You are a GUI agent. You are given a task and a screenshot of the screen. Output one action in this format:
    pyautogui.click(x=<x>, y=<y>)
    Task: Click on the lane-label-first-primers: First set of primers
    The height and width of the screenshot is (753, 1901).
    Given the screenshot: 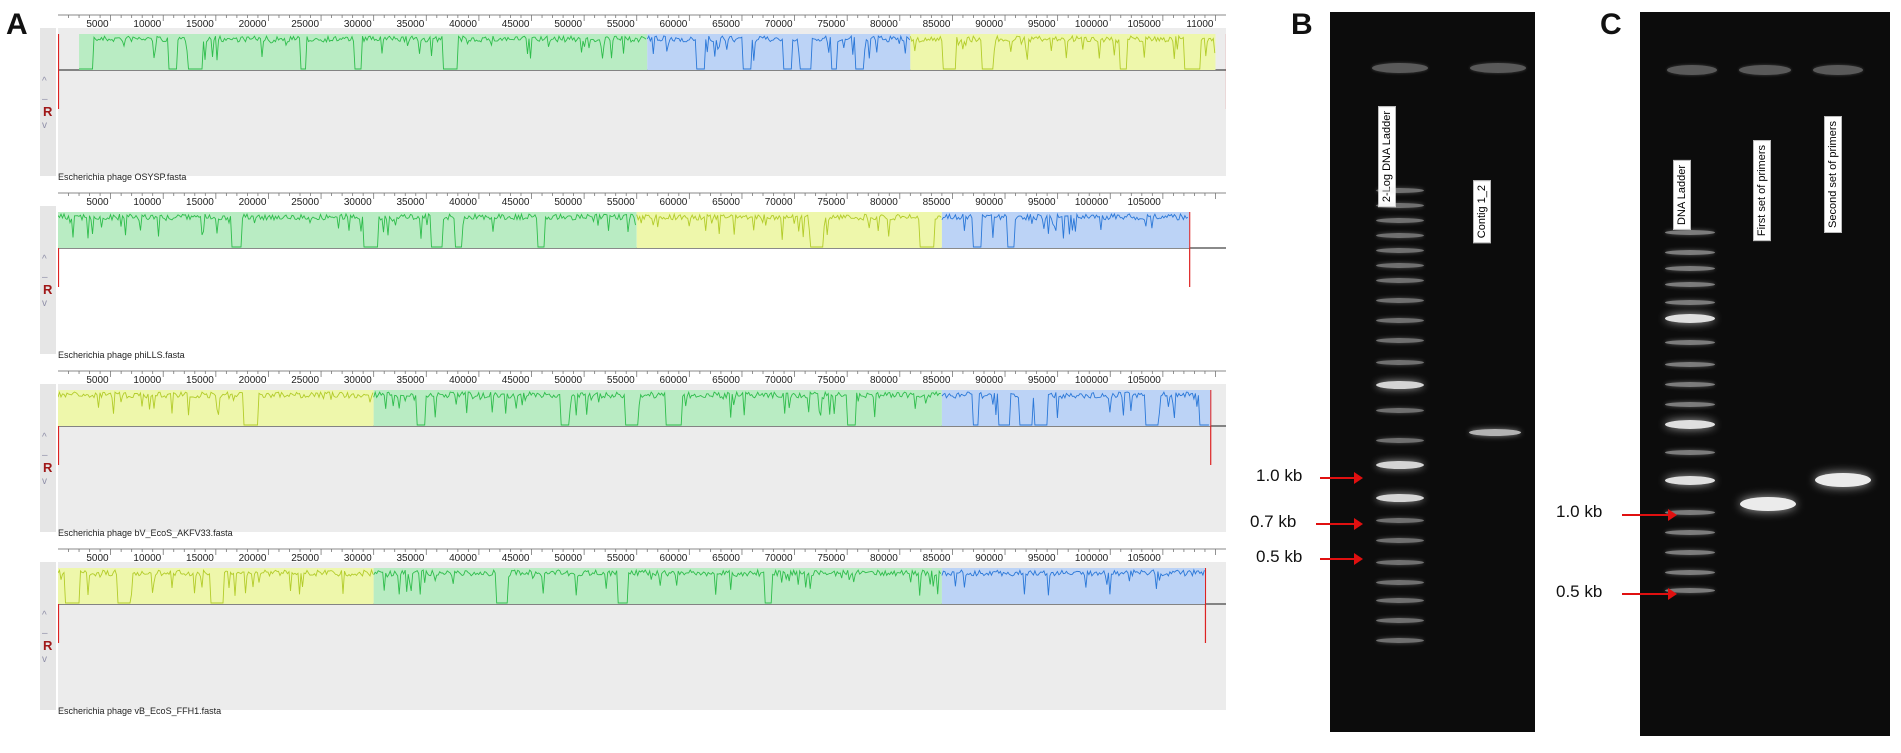 What is the action you would take?
    pyautogui.click(x=1762, y=191)
    